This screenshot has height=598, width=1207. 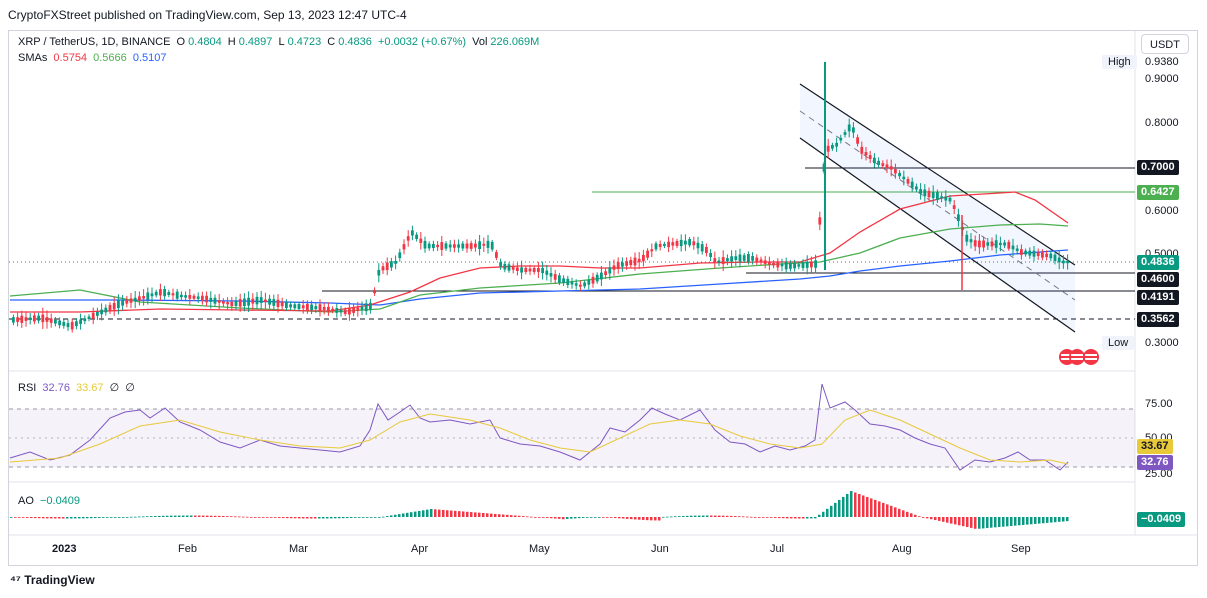 What do you see at coordinates (78, 387) in the screenshot?
I see `rsi-legend: RSI 32.76 33.67 ∅ ∅` at bounding box center [78, 387].